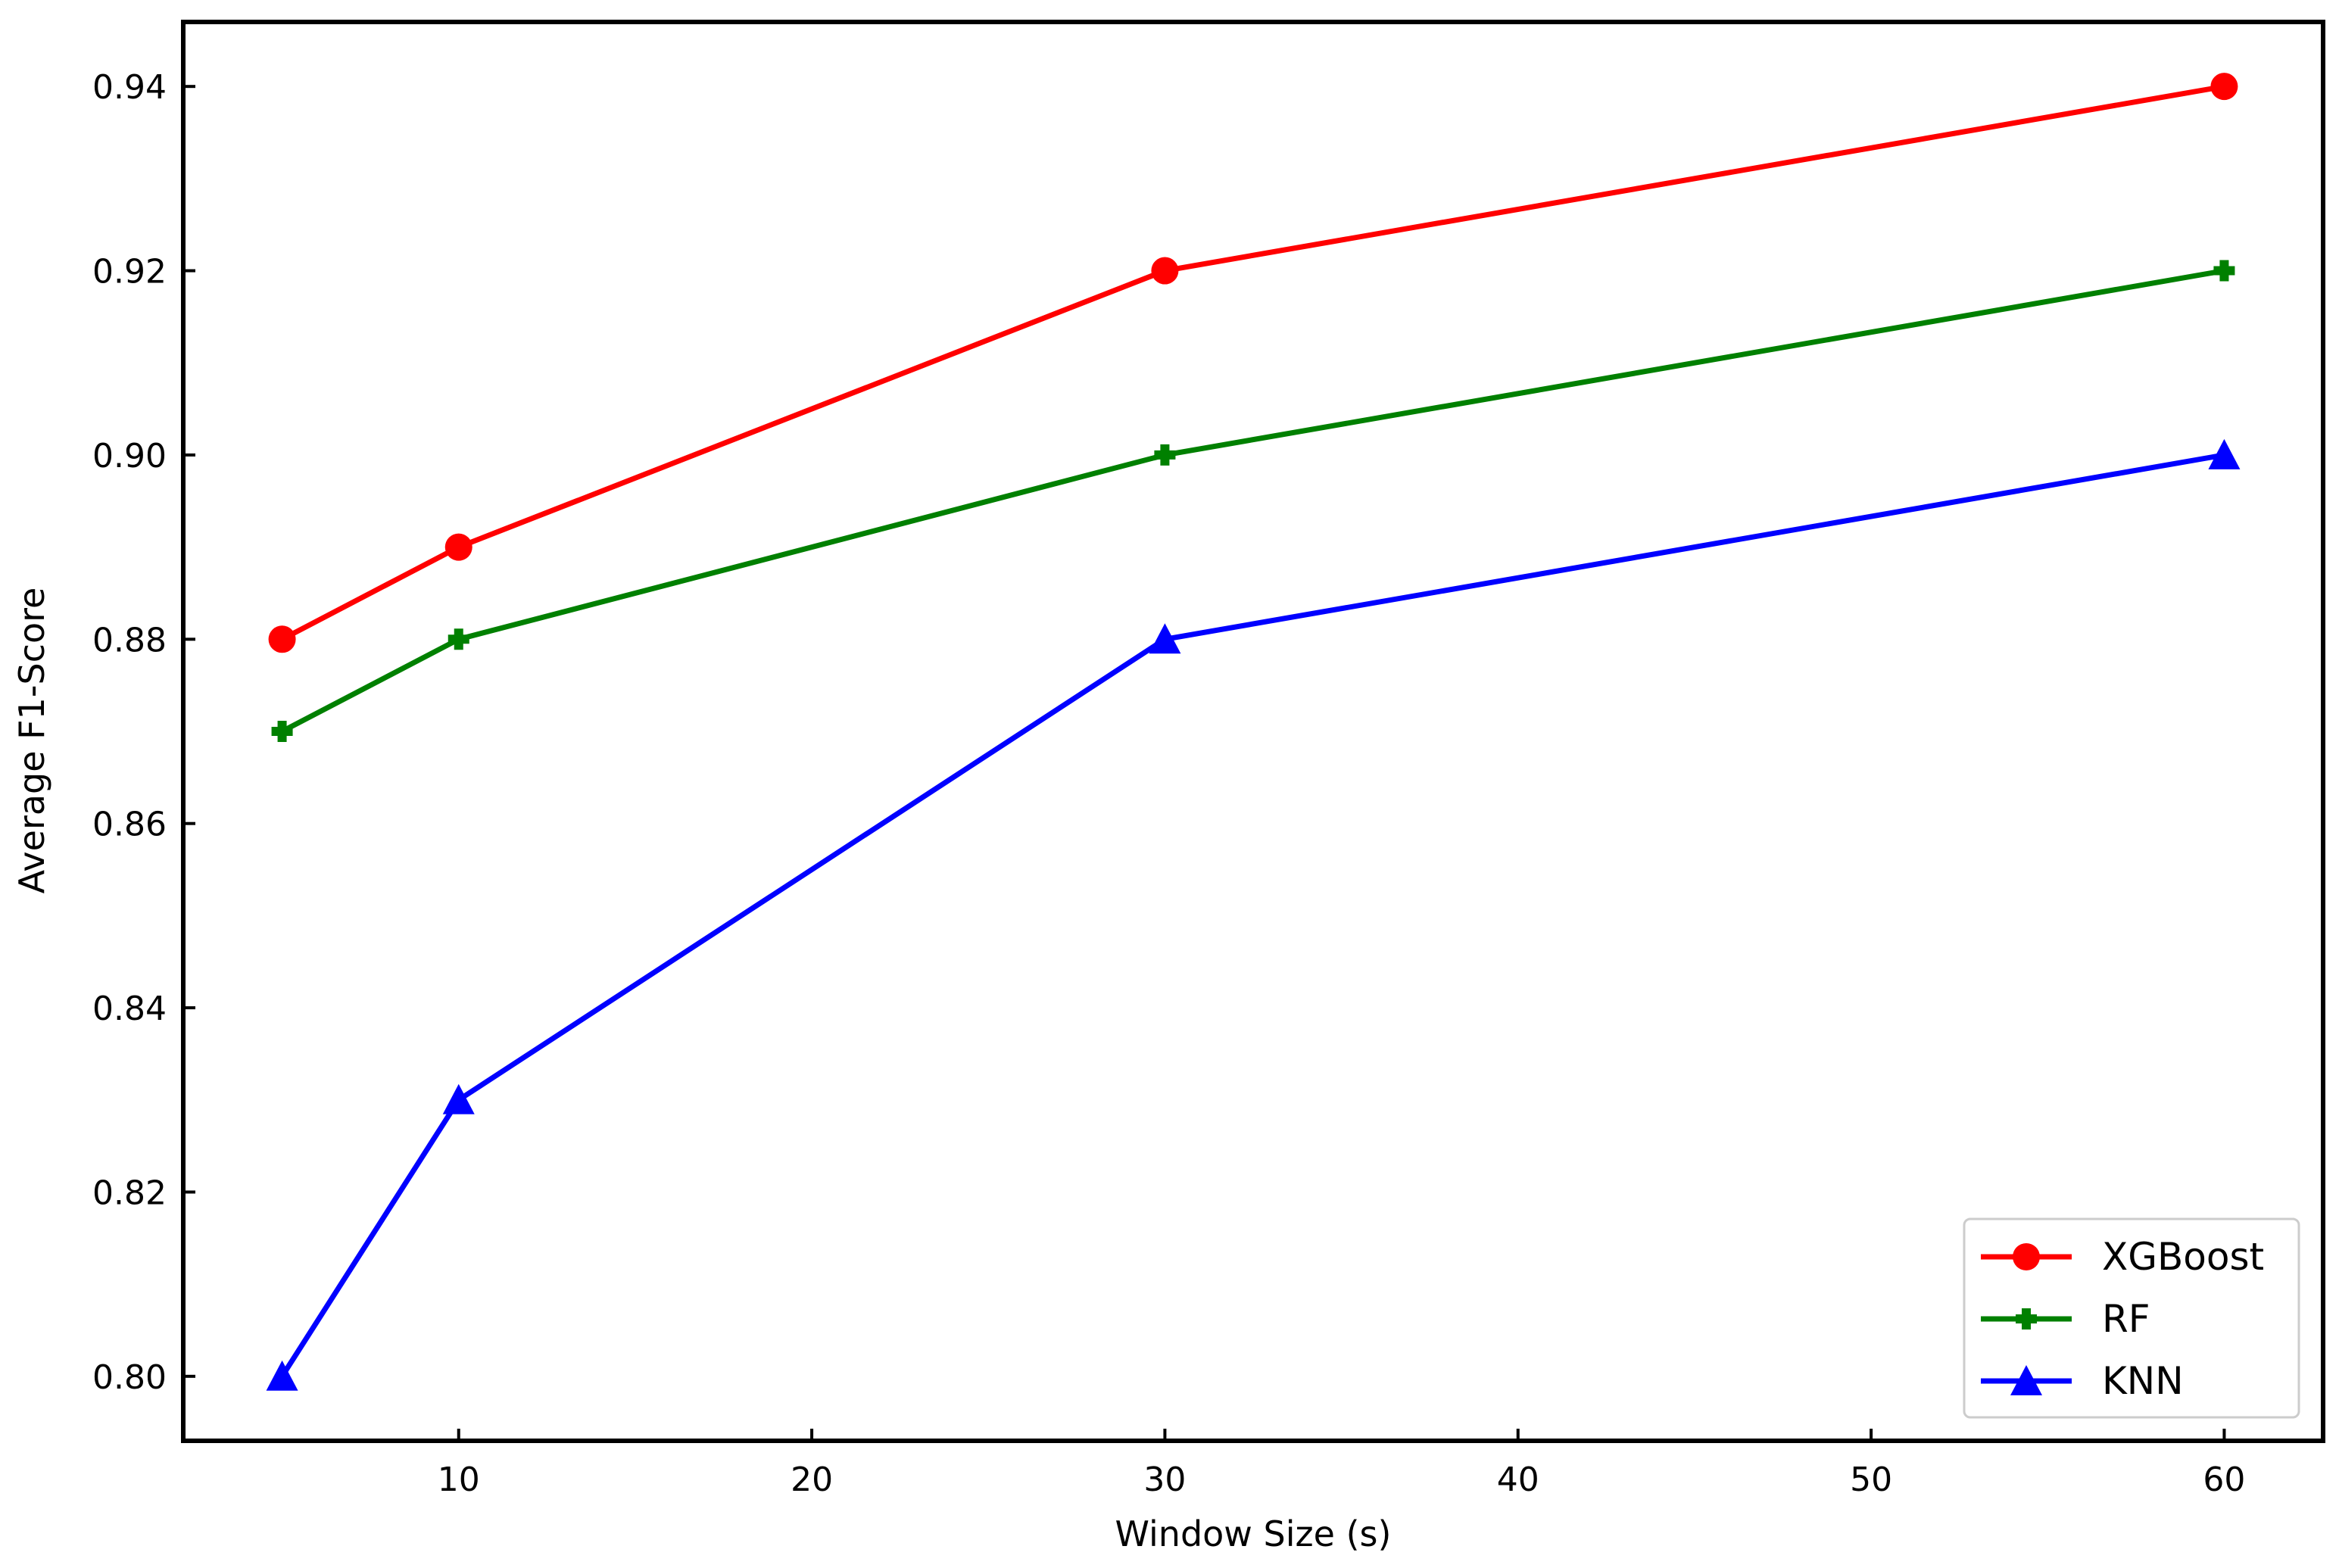  I want to click on x-tick-label: 30, so click(1164, 1479).